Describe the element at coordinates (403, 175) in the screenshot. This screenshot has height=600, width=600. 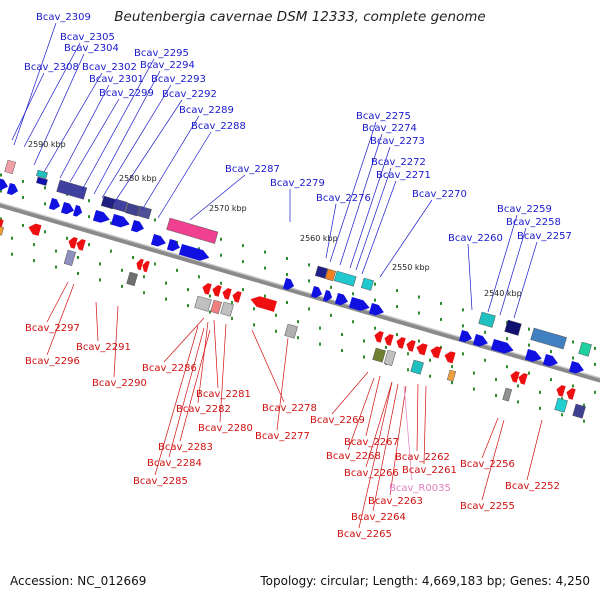
I see `gene-label-forward: Bcav_2271` at that location.